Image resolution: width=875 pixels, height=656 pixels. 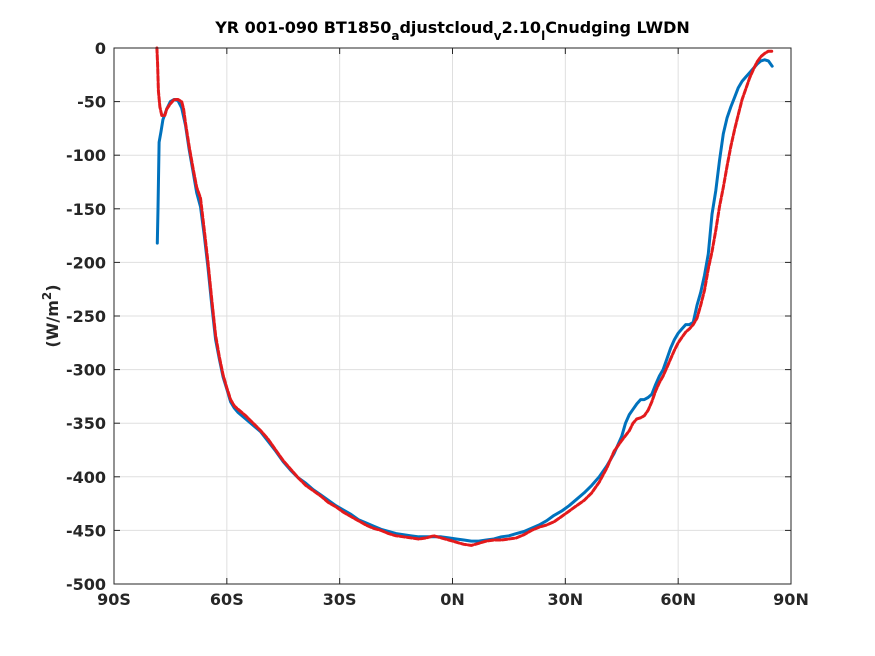 I want to click on x-tick-label: 60N, so click(x=678, y=599).